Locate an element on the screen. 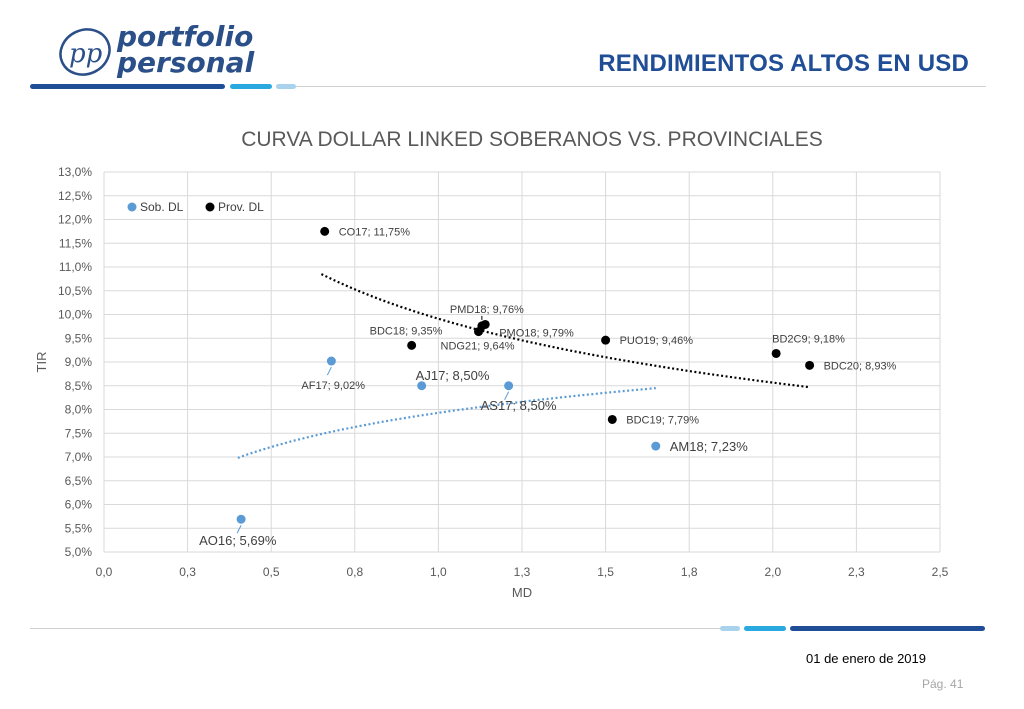  header-rule-light is located at coordinates (251, 86).